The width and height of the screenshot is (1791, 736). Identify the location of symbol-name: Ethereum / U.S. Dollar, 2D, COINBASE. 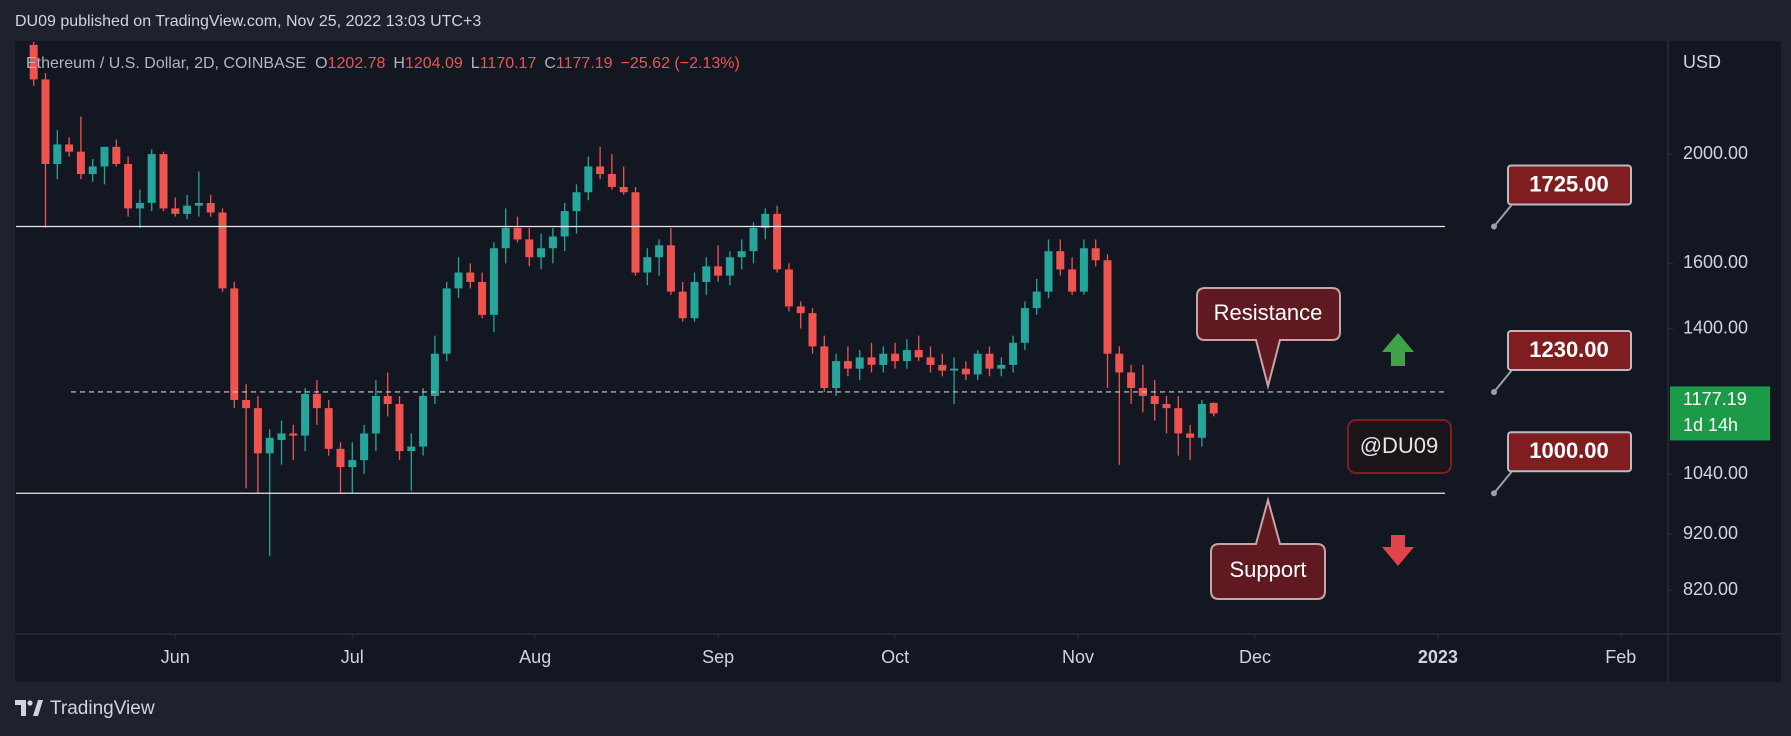
(166, 63).